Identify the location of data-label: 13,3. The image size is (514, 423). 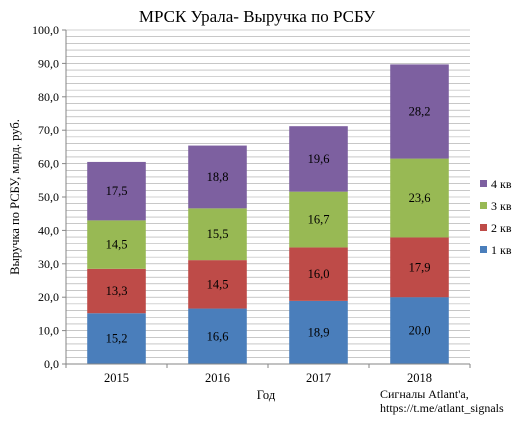
(117, 291).